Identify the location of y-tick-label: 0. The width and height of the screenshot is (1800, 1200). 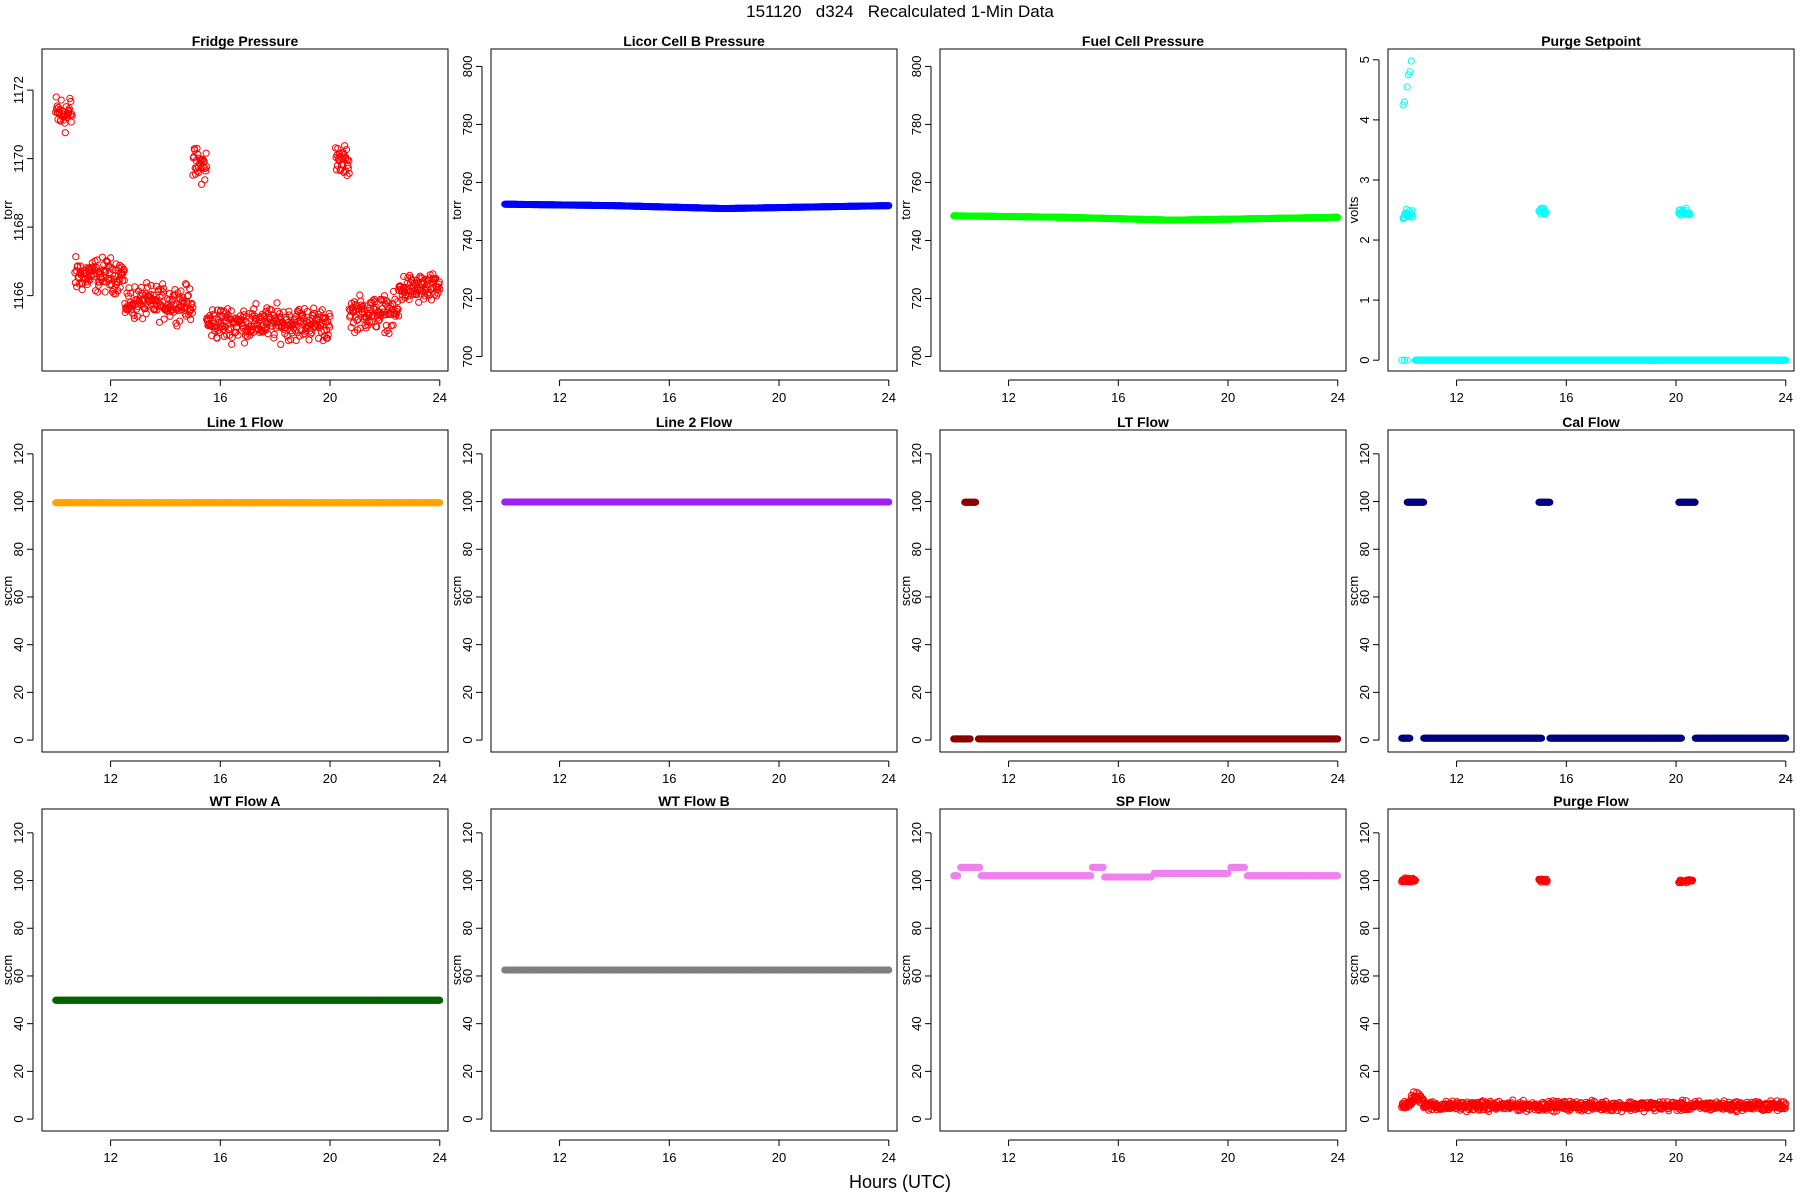
(1364, 360).